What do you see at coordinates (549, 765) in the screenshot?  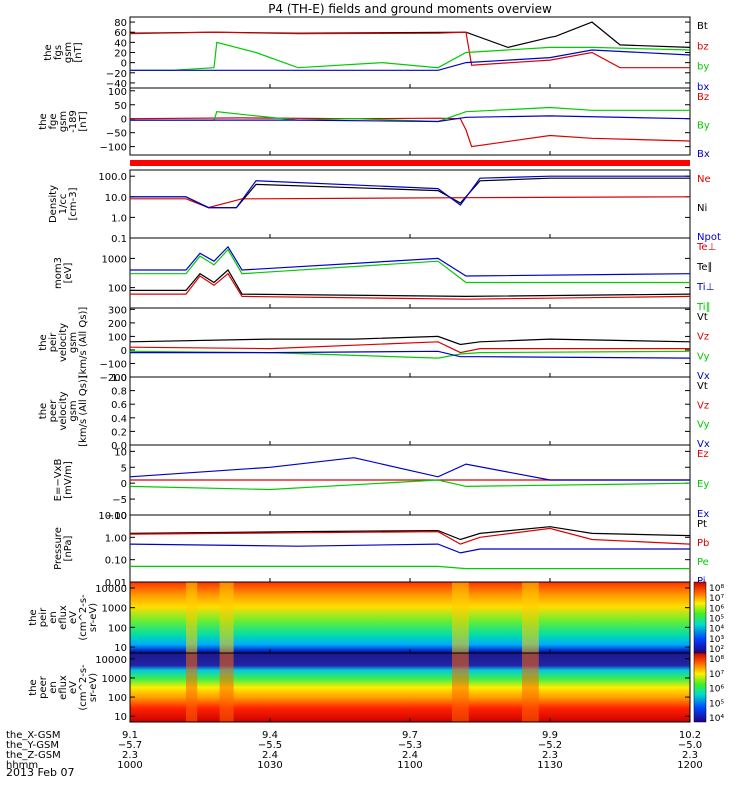 I see `x-tick-value: 1130` at bounding box center [549, 765].